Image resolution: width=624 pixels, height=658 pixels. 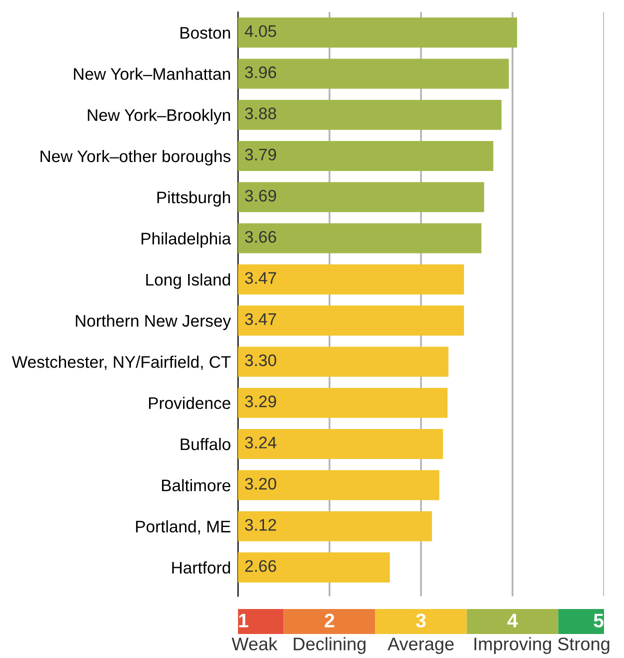 What do you see at coordinates (188, 281) in the screenshot?
I see `y-tick-label: Long Island` at bounding box center [188, 281].